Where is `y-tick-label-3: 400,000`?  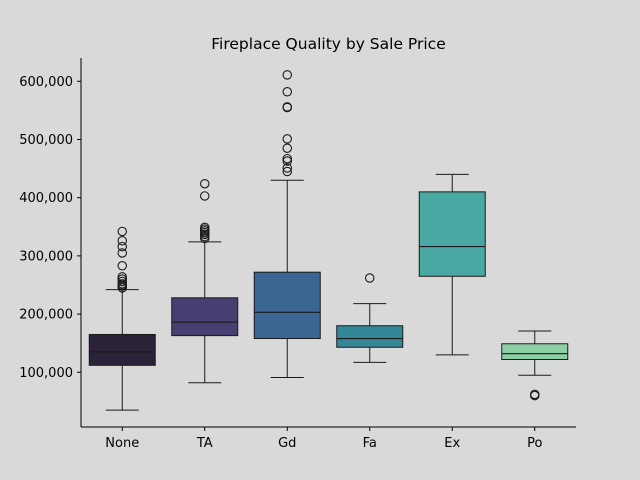 y-tick-label-3: 400,000 is located at coordinates (46, 198).